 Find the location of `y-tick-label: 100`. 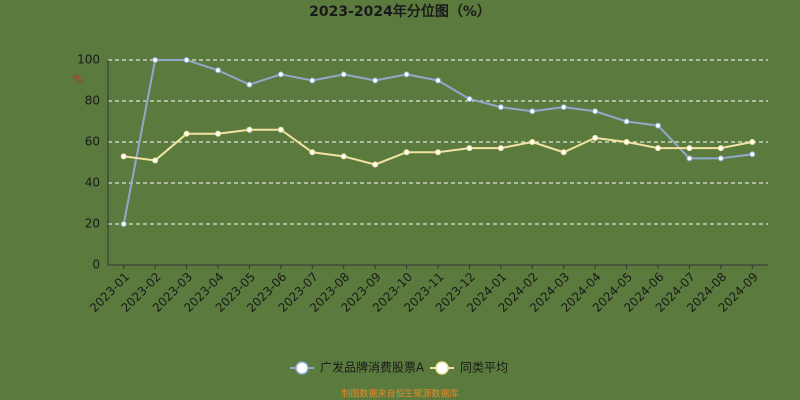

y-tick-label: 100 is located at coordinates (88, 60).